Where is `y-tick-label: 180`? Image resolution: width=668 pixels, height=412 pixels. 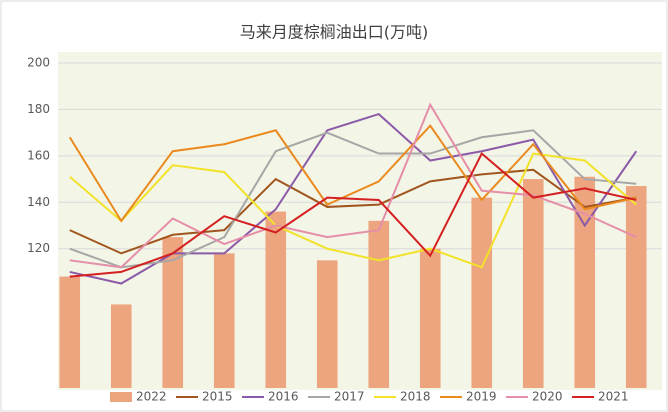 y-tick-label: 180 is located at coordinates (38, 109).